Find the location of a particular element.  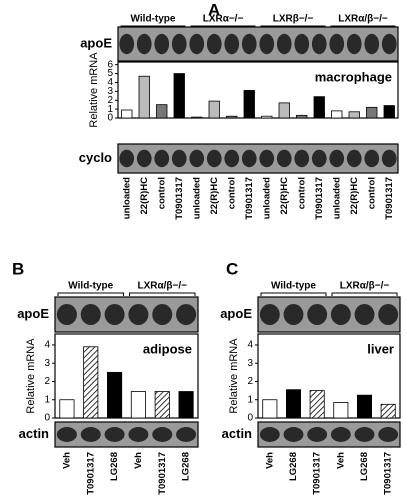

panel-label: C is located at coordinates (232, 268).